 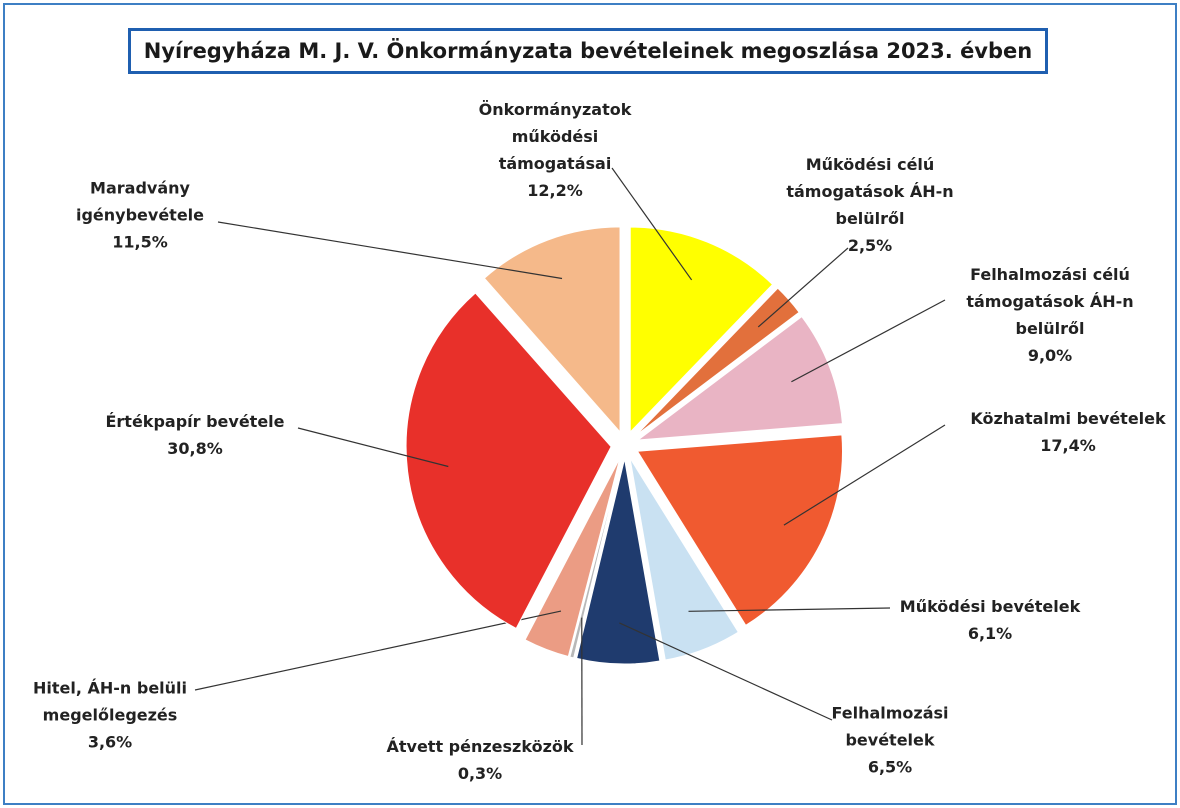 I want to click on slice-label: Átvett pénzeszközök 0,3%, so click(x=480, y=760).